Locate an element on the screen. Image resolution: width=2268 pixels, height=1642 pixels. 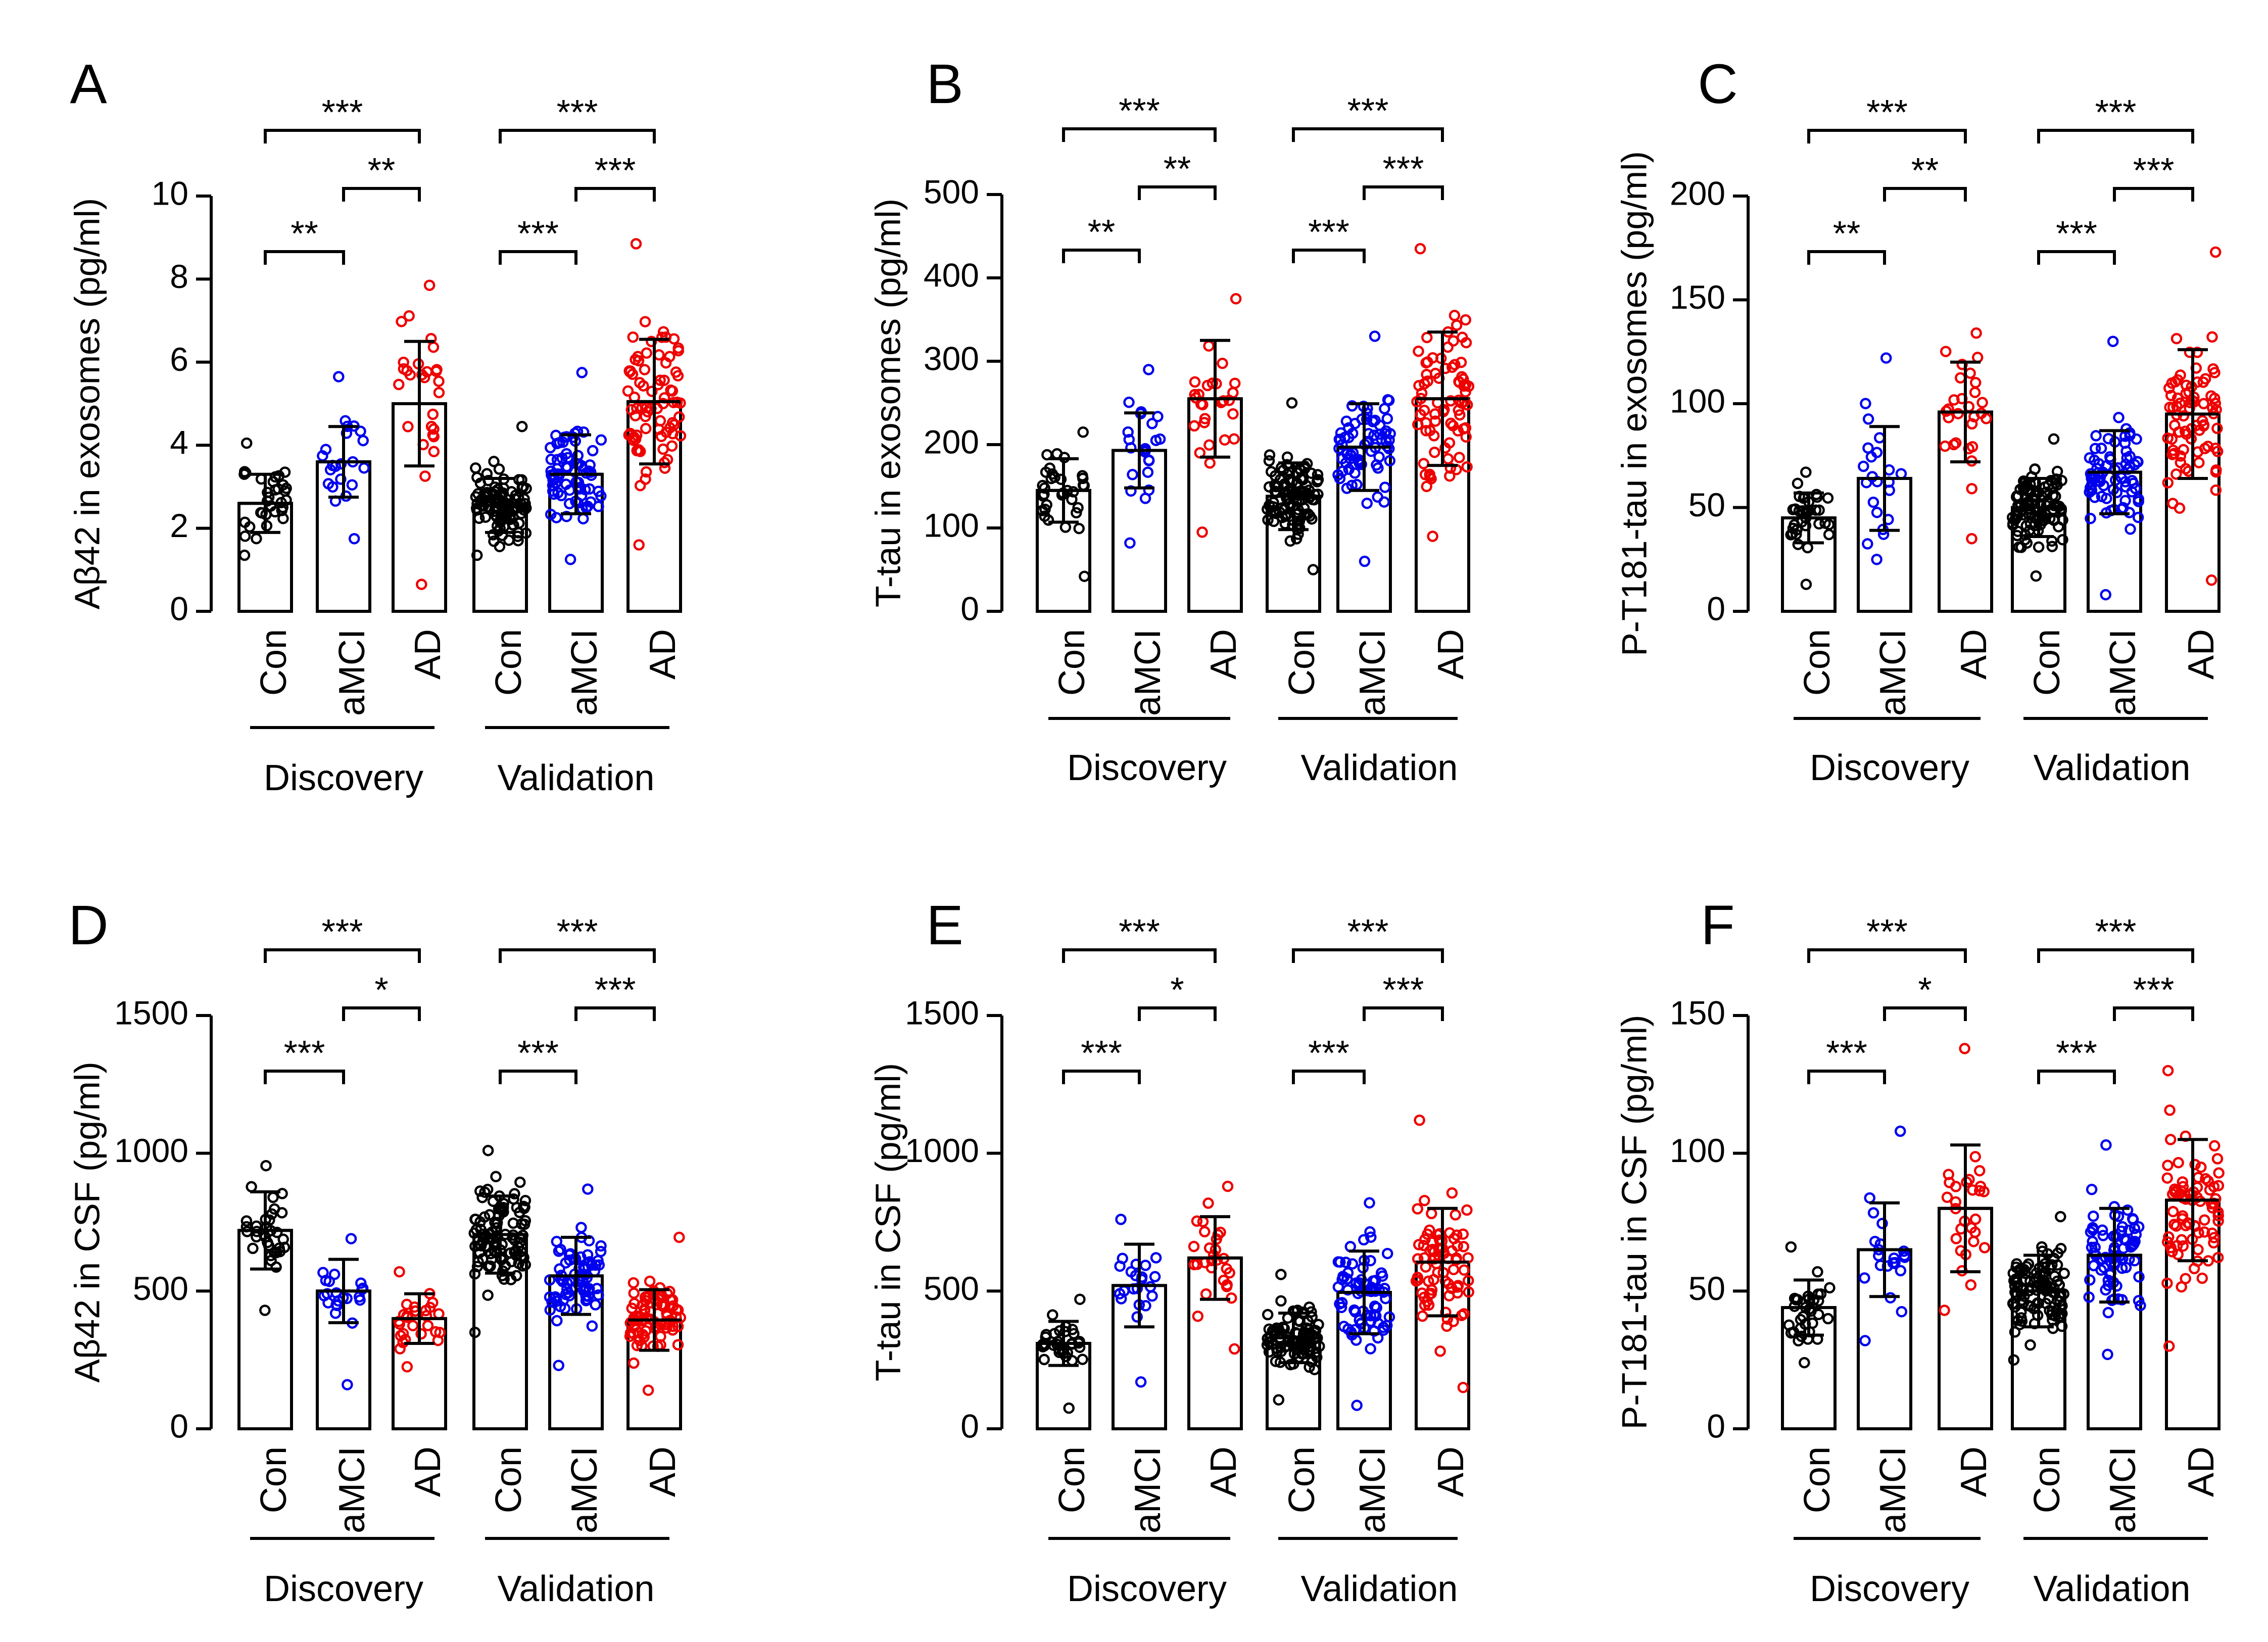
cohort-label: Validation is located at coordinates (576, 1589).